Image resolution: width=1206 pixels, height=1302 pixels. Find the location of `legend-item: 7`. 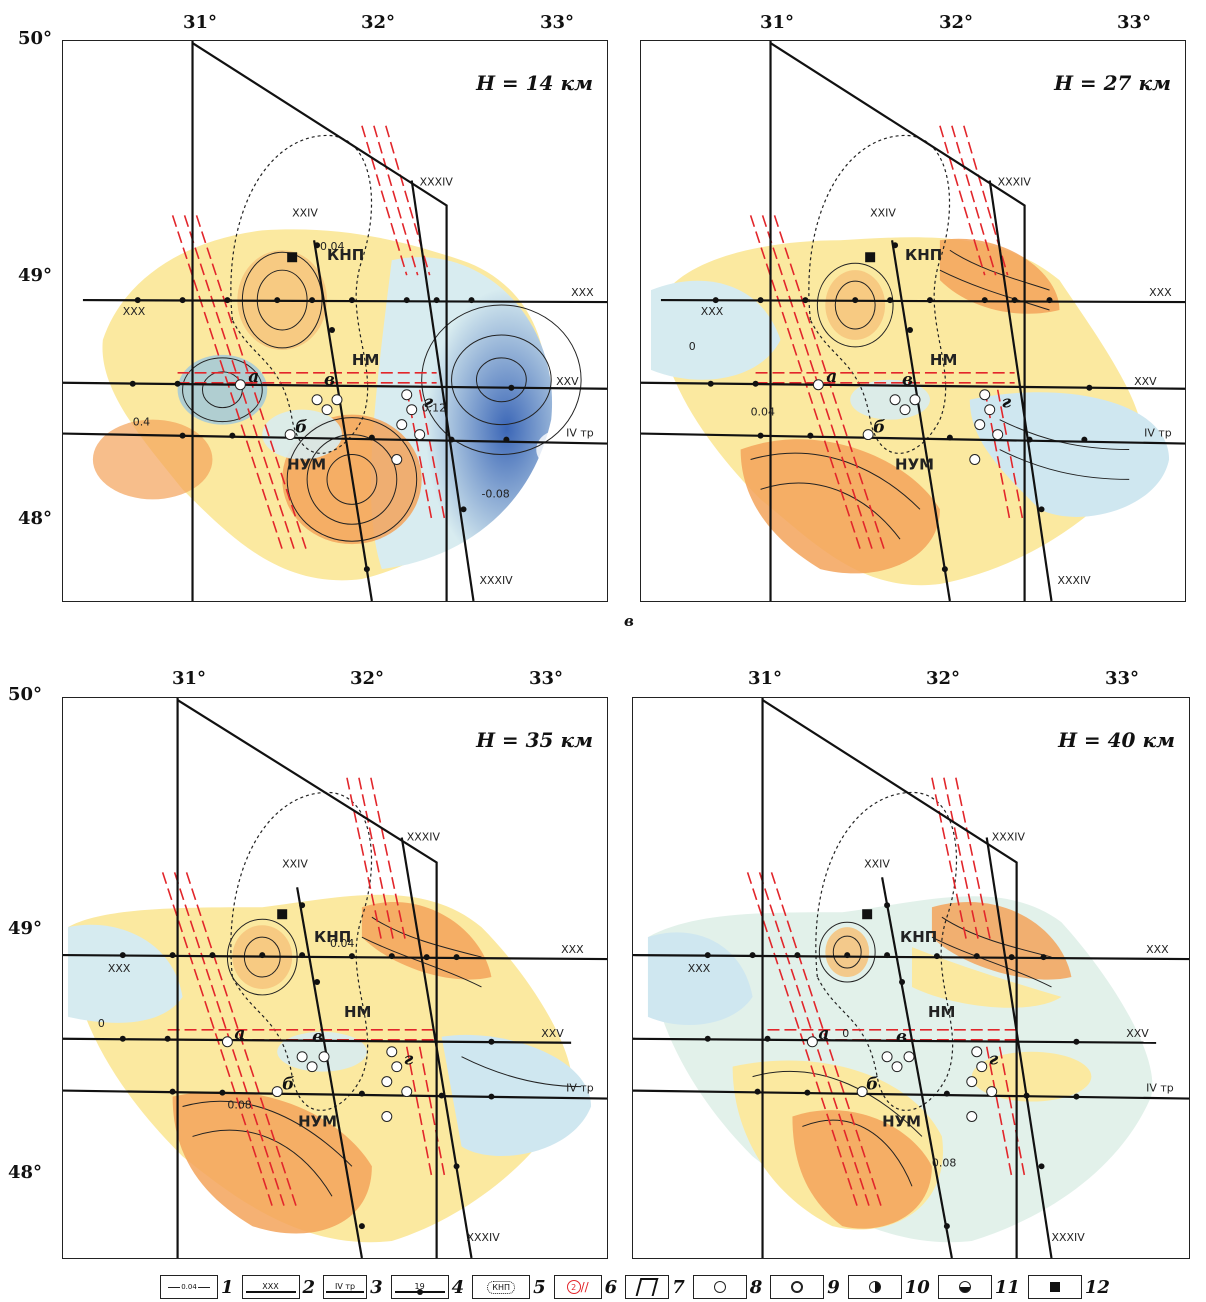

legend-item: 7 is located at coordinates (657, 1287).